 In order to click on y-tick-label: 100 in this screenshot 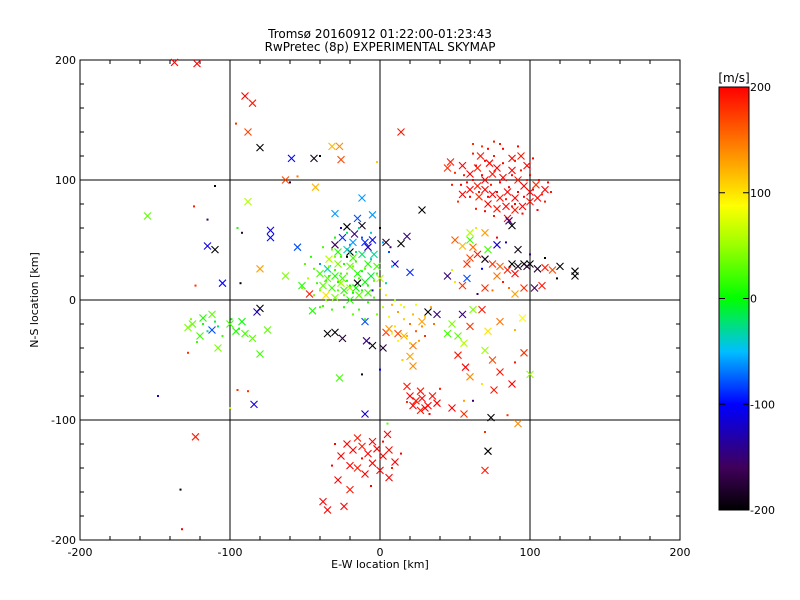, I will do `click(65, 180)`.